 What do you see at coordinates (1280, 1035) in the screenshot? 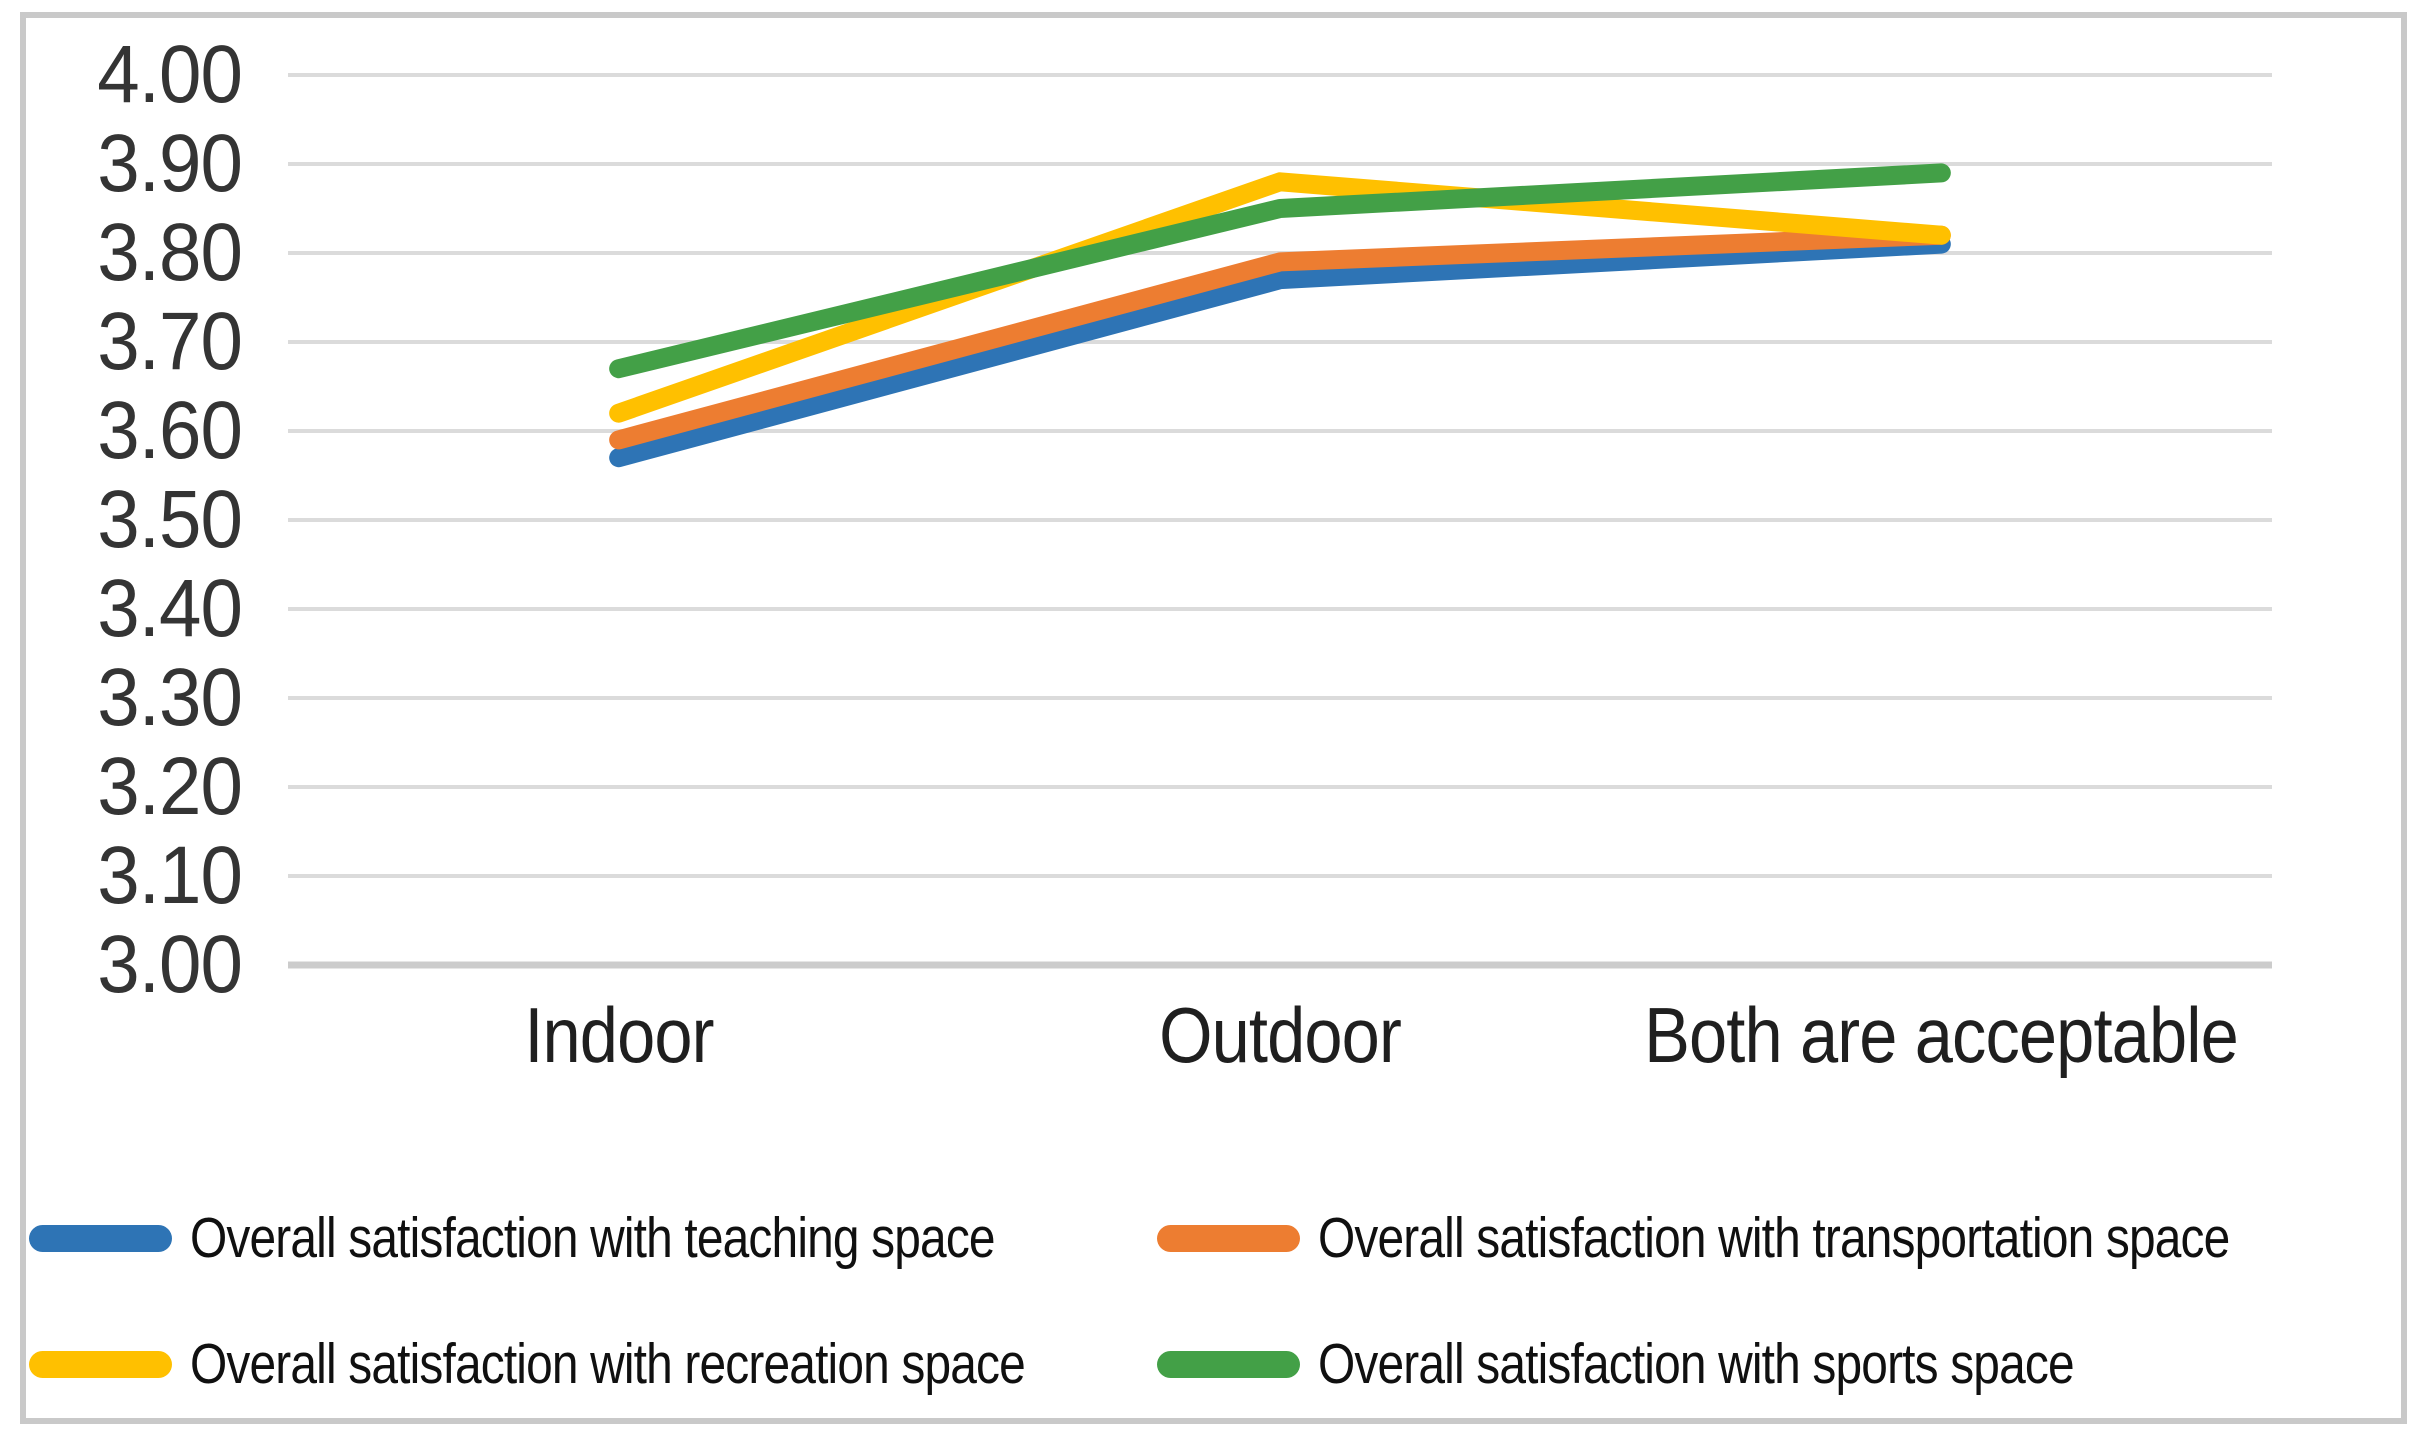
I see `x-axis-category-label: Outdoor` at bounding box center [1280, 1035].